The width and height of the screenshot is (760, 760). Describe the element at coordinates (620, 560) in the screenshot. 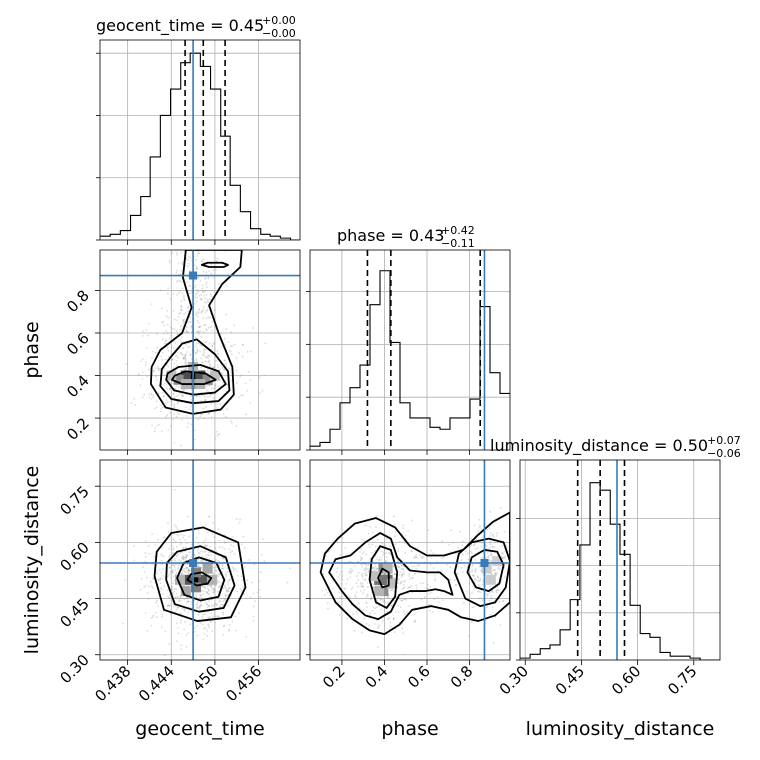

I see `hist-panel-luminosity-distance` at that location.